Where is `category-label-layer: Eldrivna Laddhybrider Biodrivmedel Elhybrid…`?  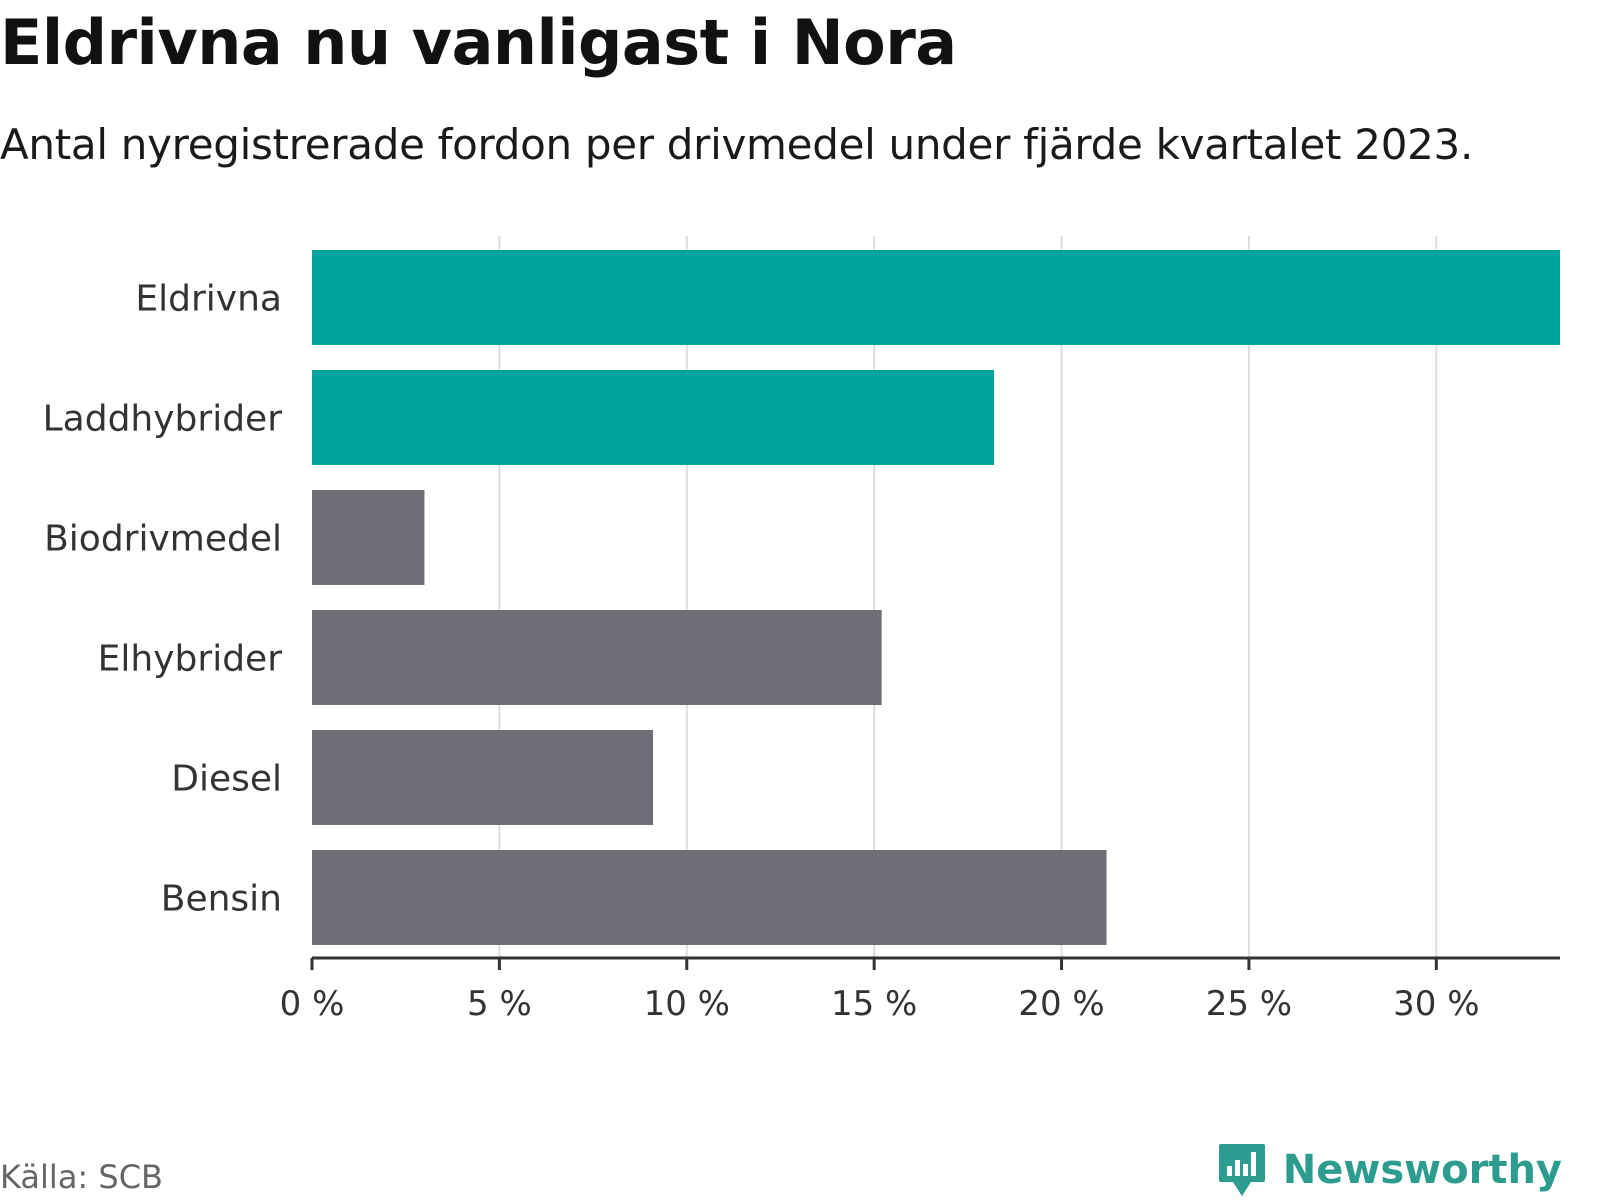
category-label-layer: Eldrivna Laddhybrider Biodrivmedel Elhybrid… is located at coordinates (163, 599).